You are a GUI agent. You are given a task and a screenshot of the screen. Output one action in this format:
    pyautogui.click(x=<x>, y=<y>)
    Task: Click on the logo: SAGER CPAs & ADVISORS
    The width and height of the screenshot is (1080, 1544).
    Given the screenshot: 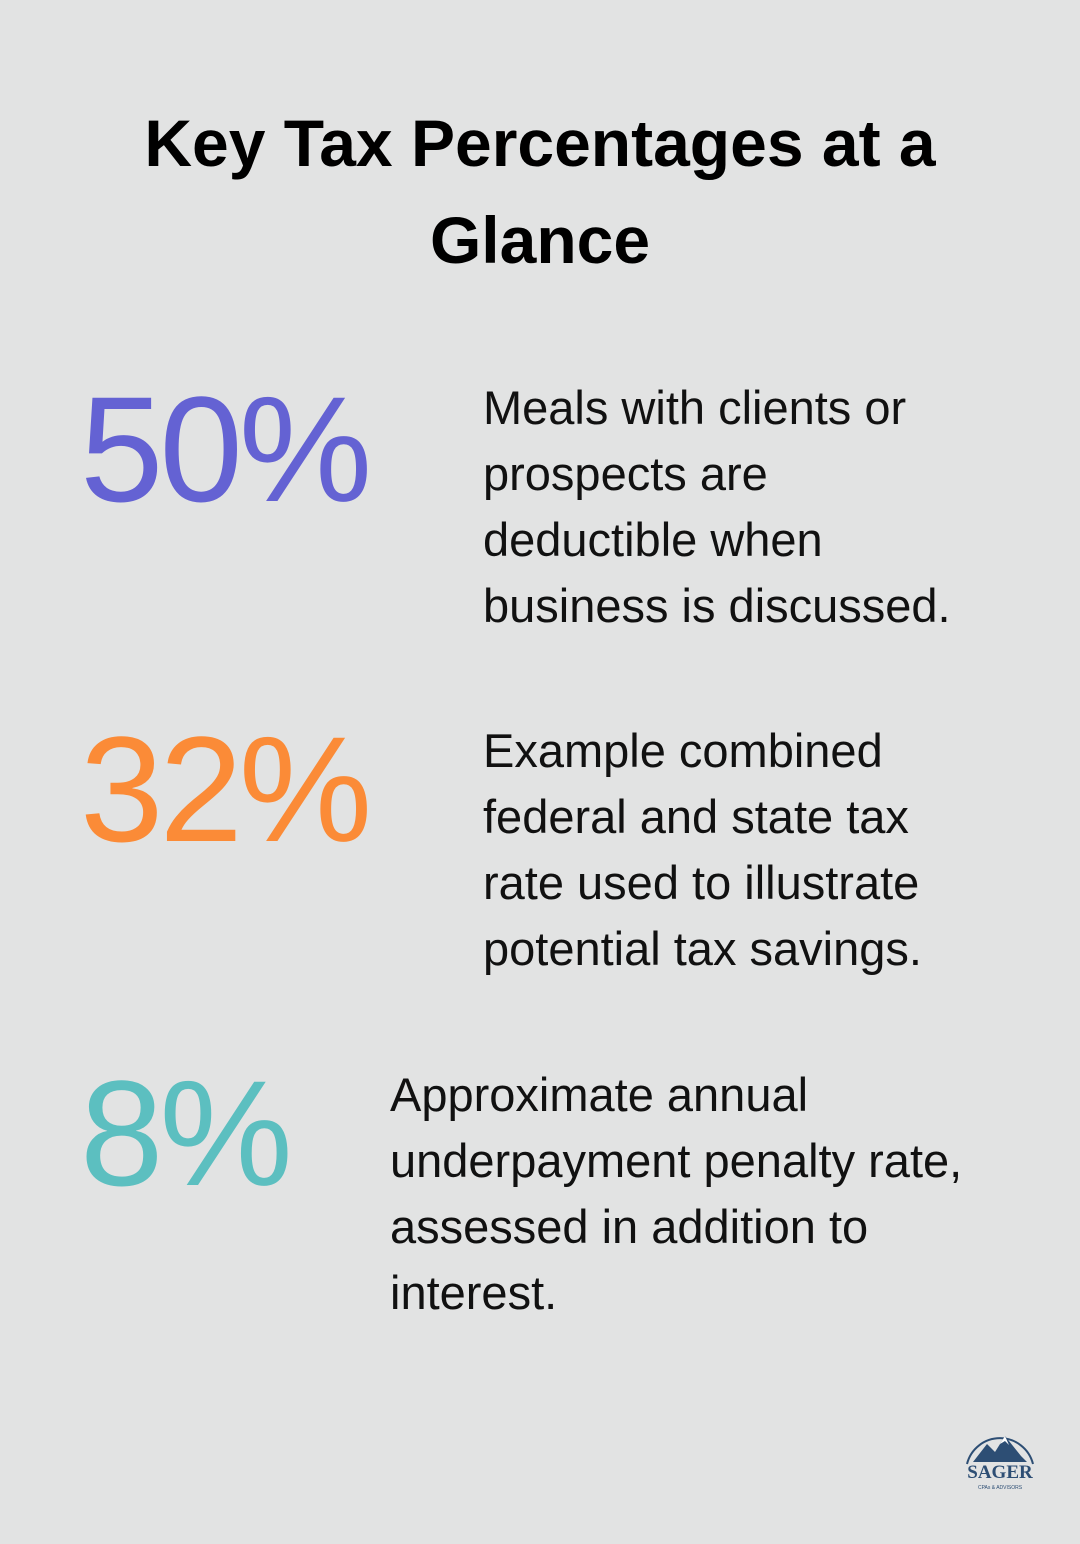 What is the action you would take?
    pyautogui.click(x=1000, y=1463)
    